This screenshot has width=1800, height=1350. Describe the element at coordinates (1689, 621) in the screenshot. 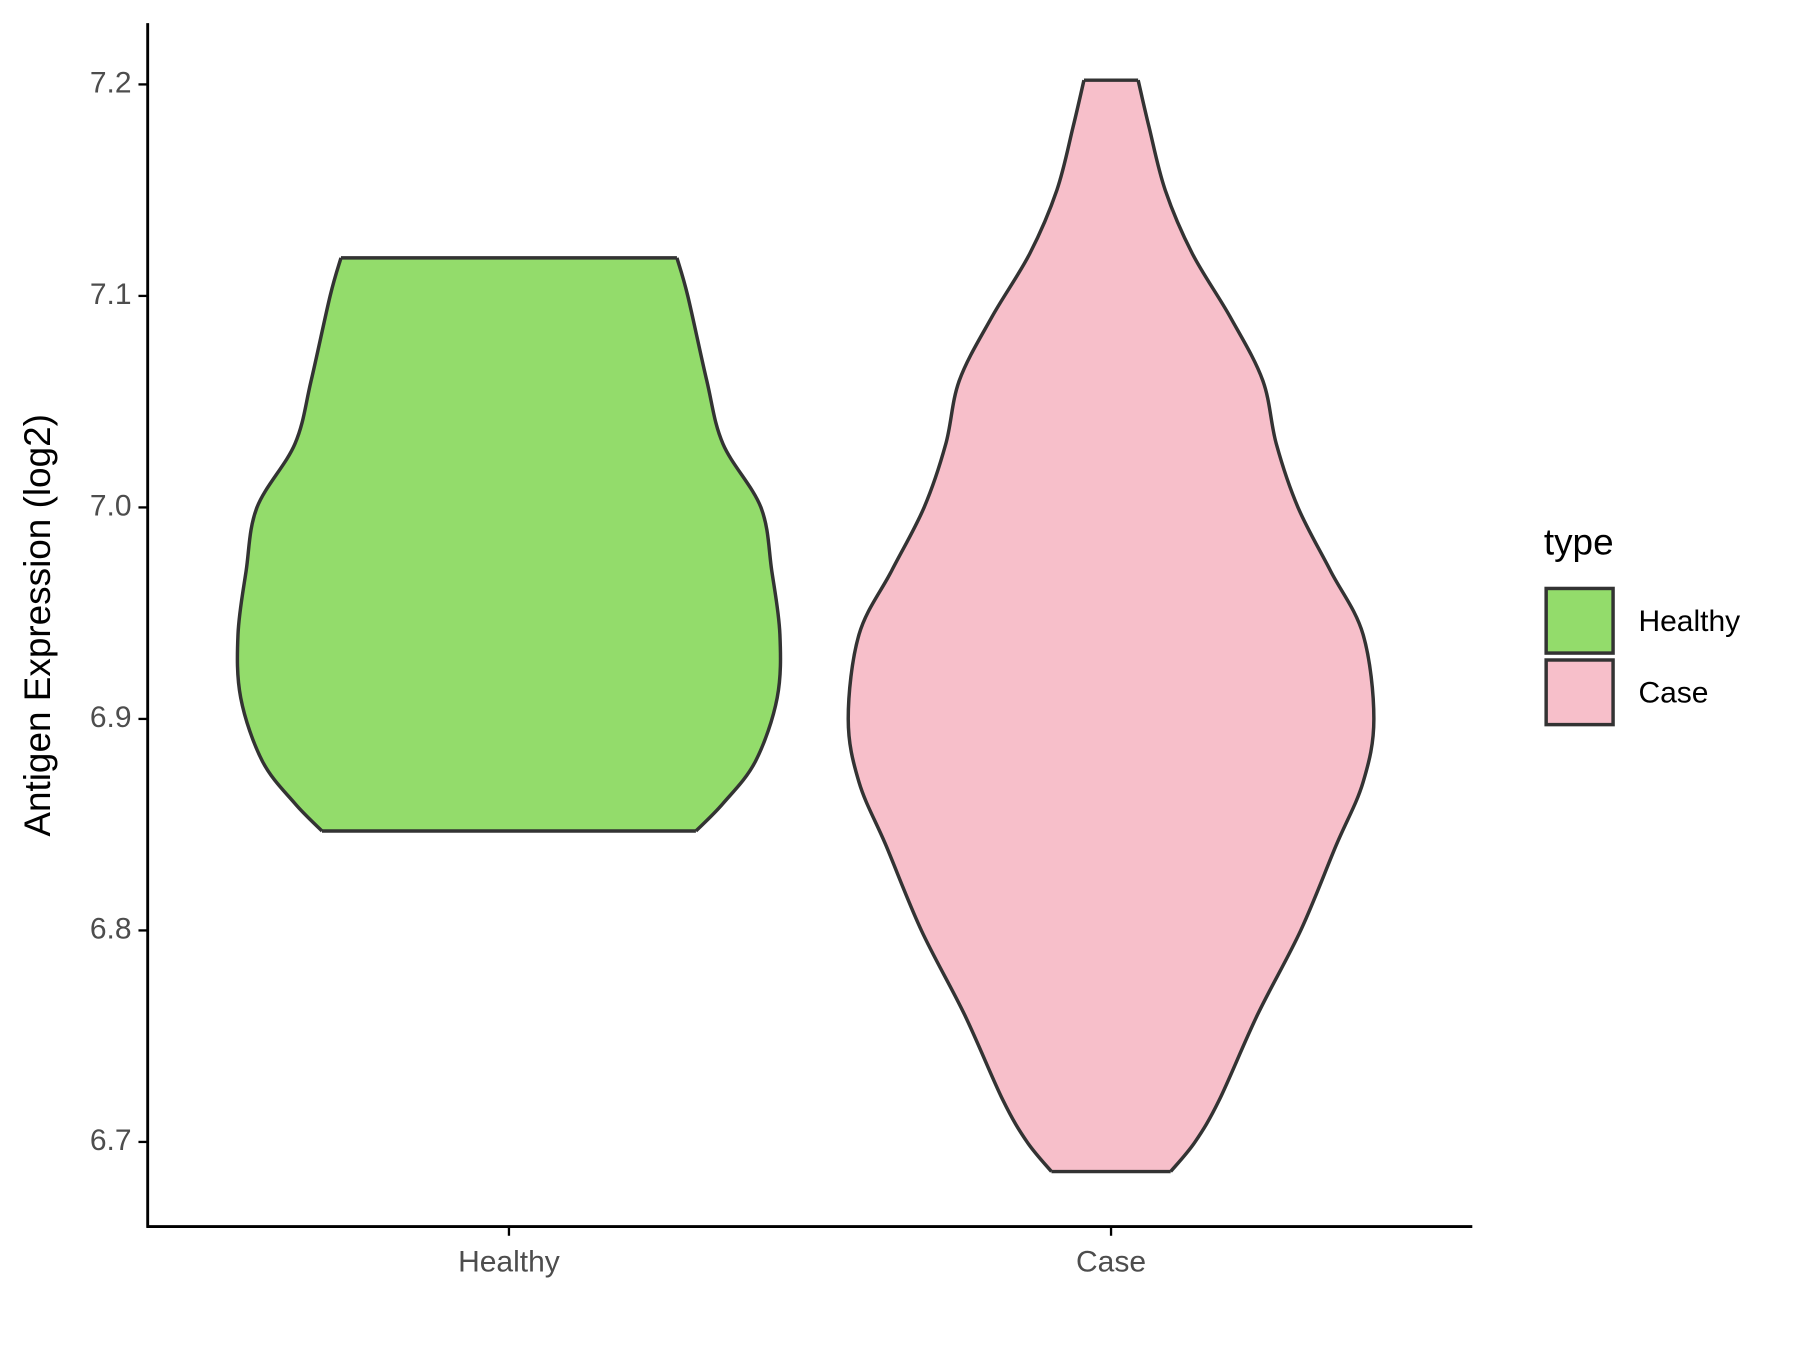

I see `legend-label: Healthy` at that location.